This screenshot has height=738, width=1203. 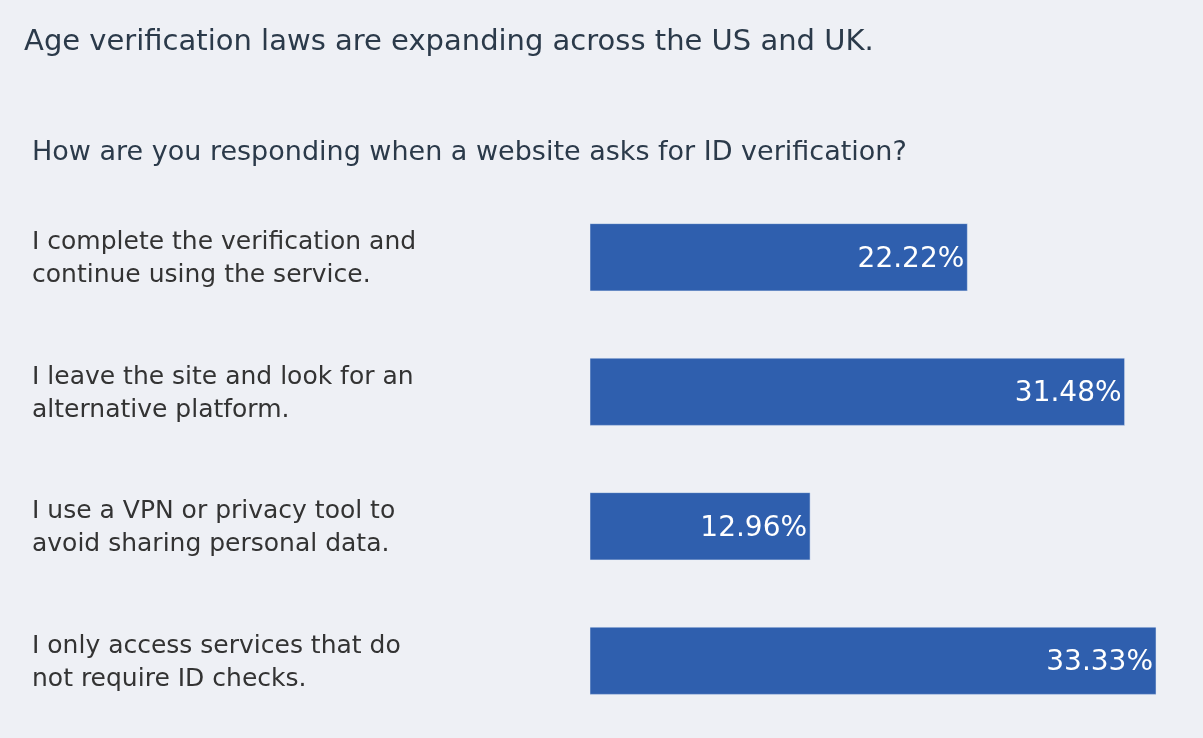 What do you see at coordinates (754, 526) in the screenshot?
I see `data-label: 12.96%` at bounding box center [754, 526].